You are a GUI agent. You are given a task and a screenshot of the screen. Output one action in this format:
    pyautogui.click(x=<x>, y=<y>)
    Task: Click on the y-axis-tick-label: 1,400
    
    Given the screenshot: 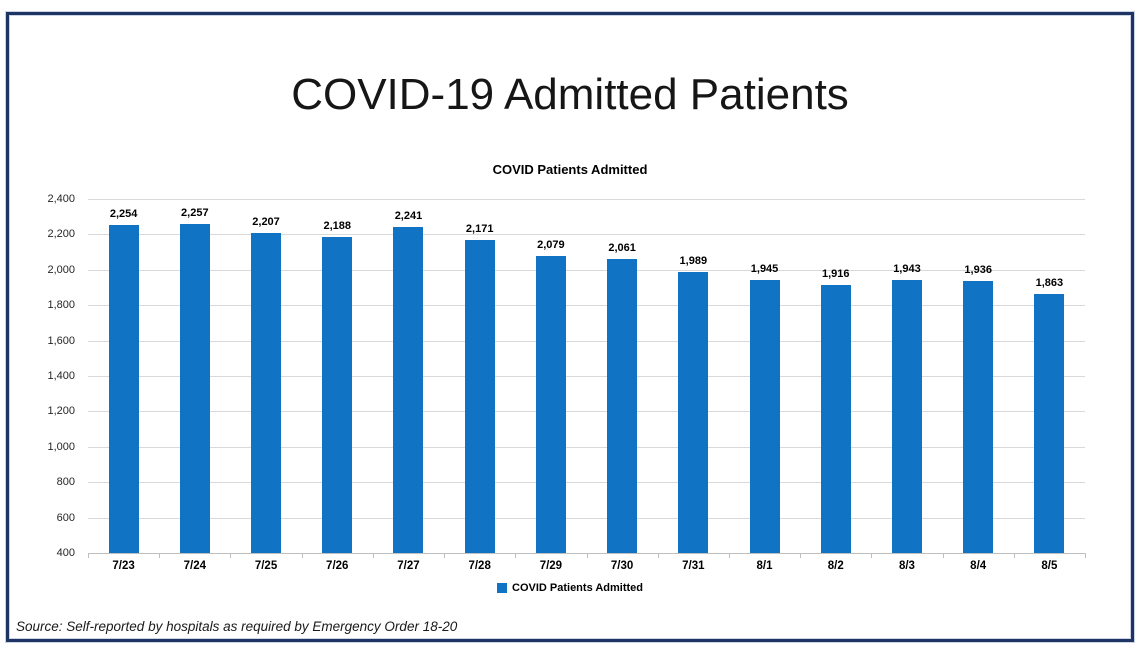 What is the action you would take?
    pyautogui.click(x=61, y=376)
    